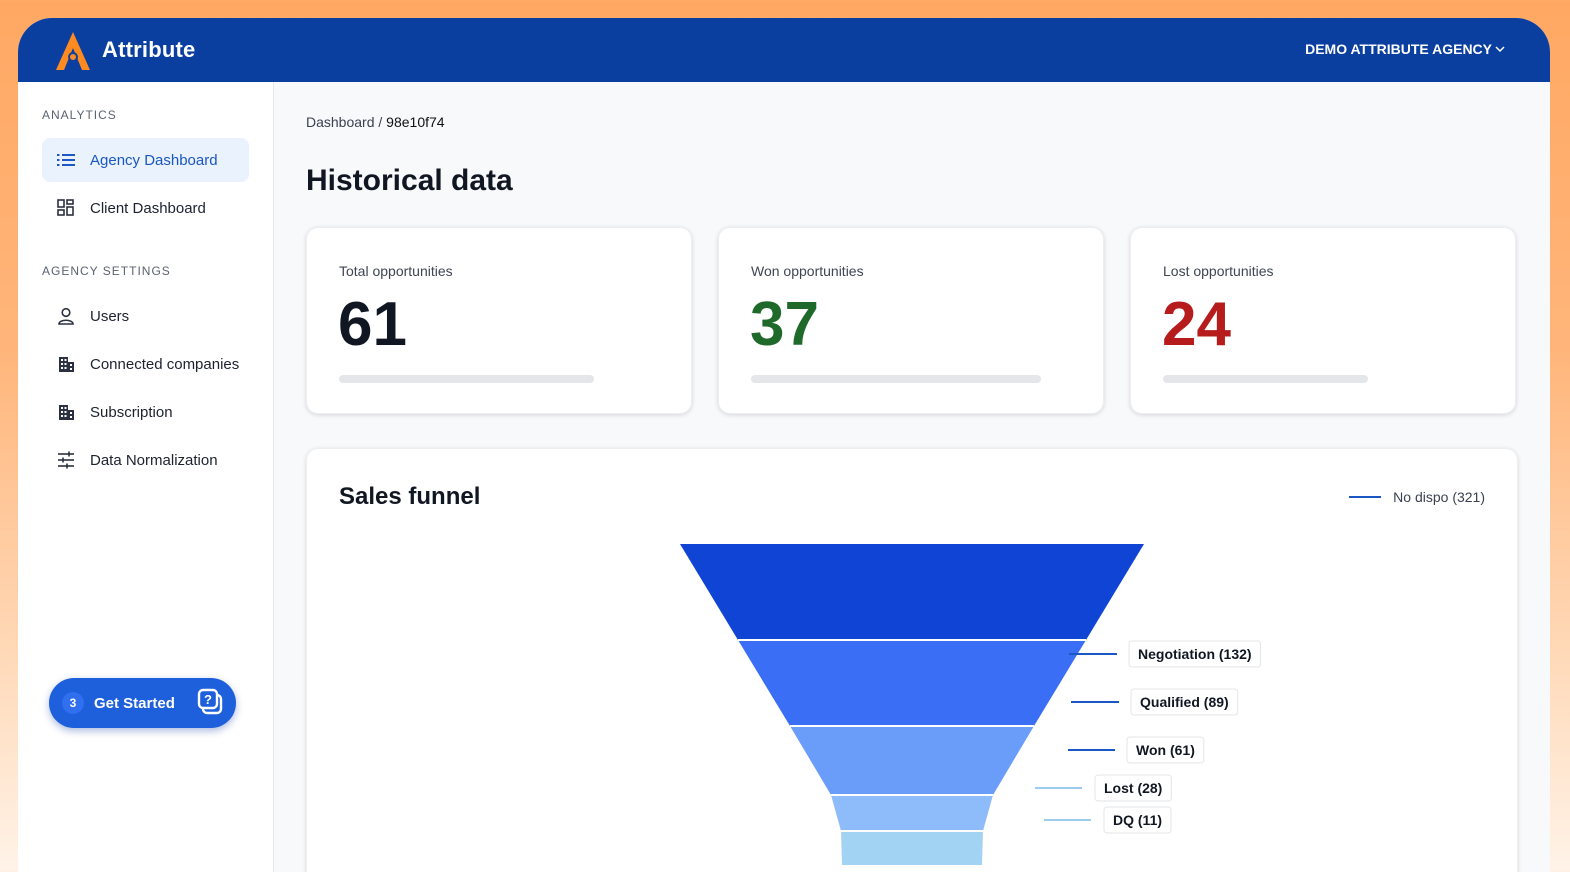 This screenshot has width=1570, height=872. Describe the element at coordinates (73, 51) in the screenshot. I see `attribute-logo-icon` at that location.